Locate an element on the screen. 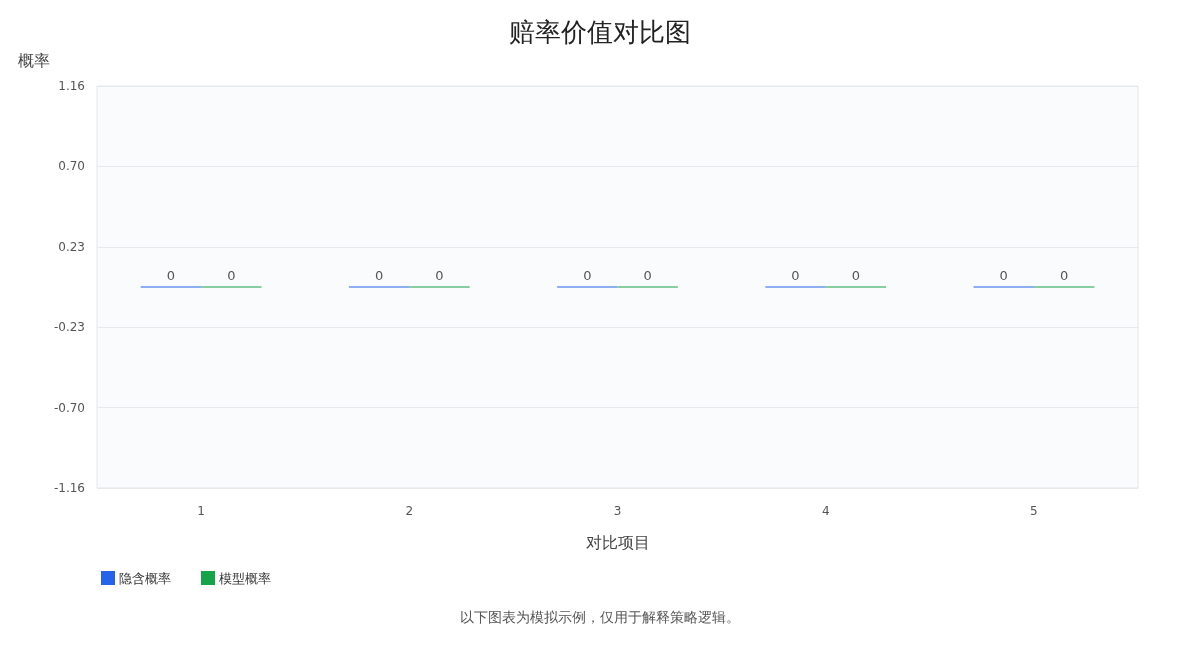 Image resolution: width=1200 pixels, height=650 pixels. y-tick-label: 0.23 is located at coordinates (71, 246).